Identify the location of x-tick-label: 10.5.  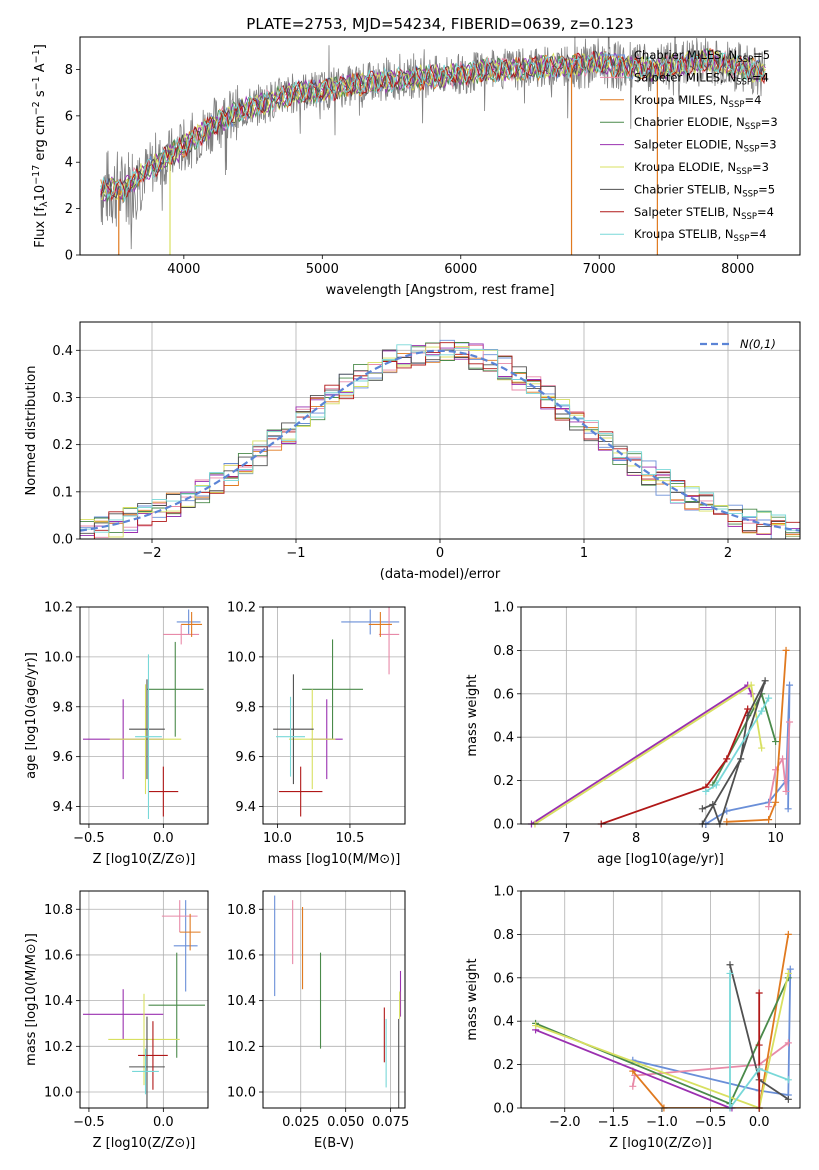
(349, 838).